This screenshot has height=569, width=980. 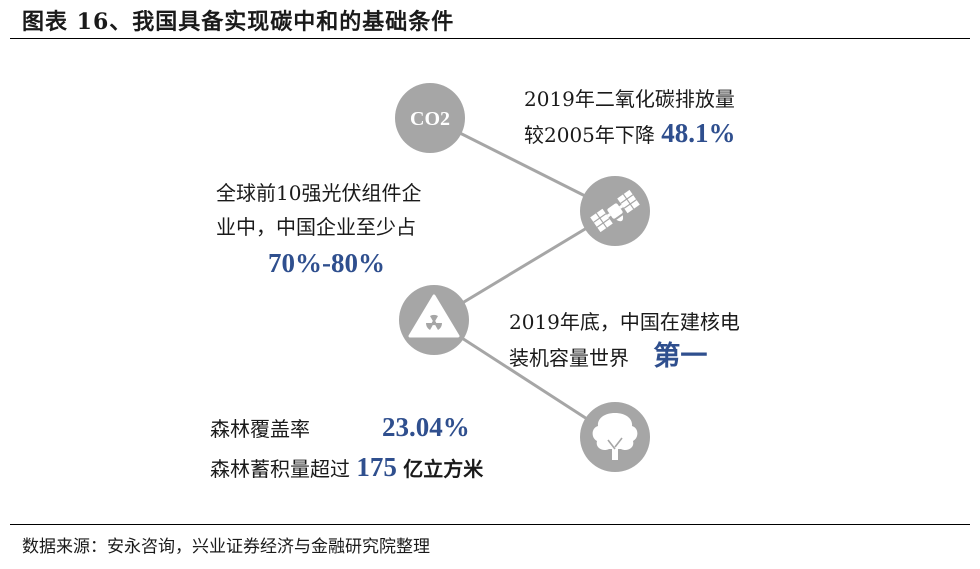 I want to click on carbon-line1: 2019年二氧化碳排放量, so click(x=629, y=99).